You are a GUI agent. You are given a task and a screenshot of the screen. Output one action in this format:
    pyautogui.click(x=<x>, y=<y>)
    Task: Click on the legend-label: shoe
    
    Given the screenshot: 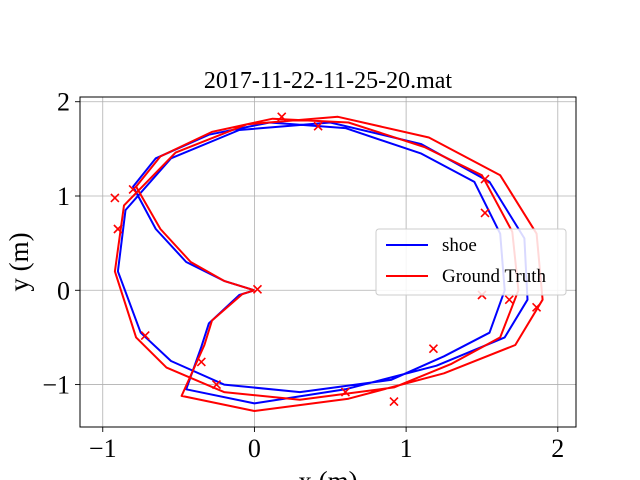 What is the action you would take?
    pyautogui.click(x=459, y=245)
    